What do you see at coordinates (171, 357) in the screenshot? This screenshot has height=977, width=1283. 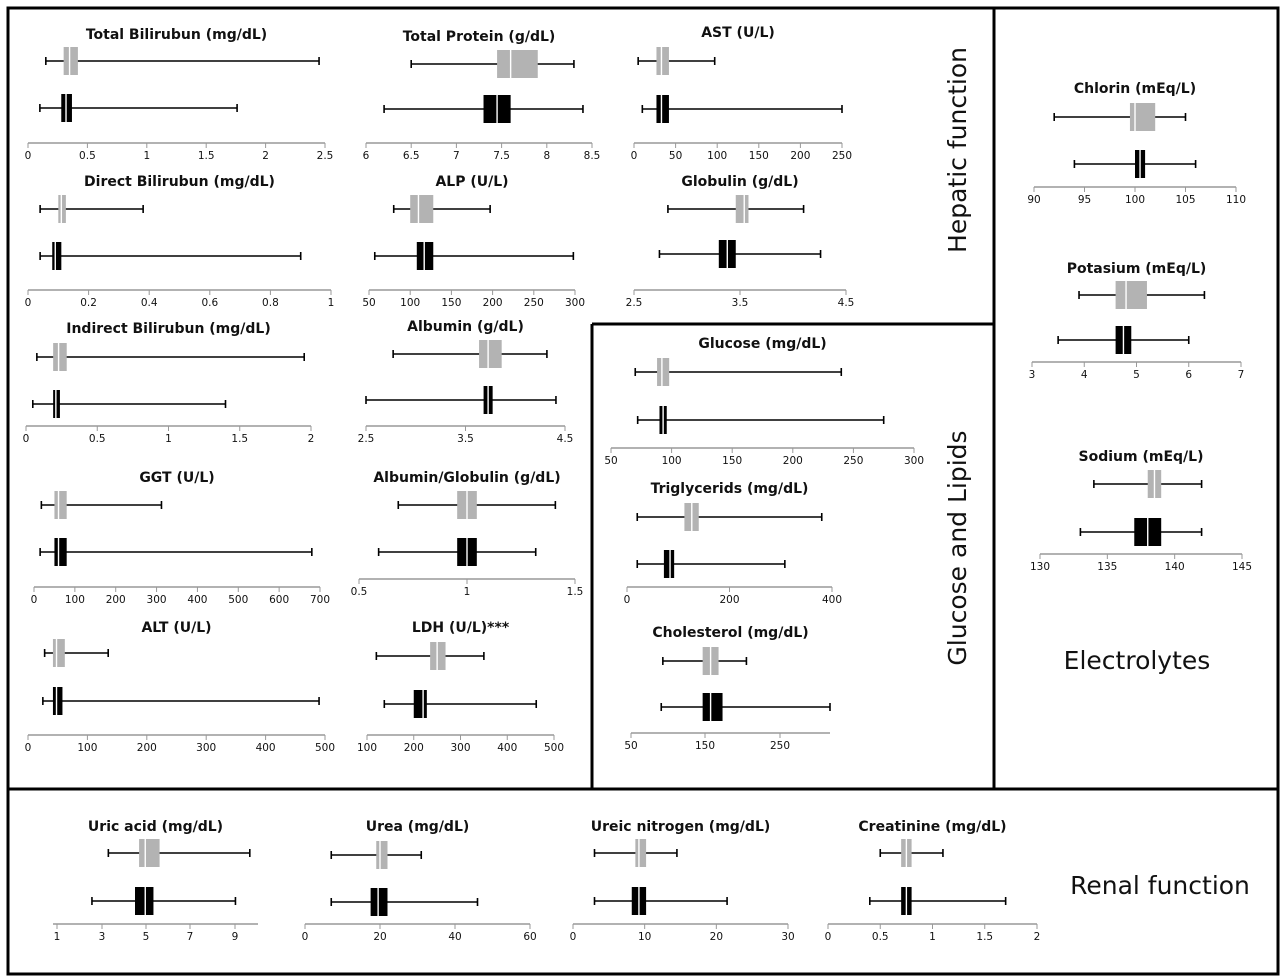 I see `reference-box-indirect-bilirubun-mg-dl` at bounding box center [171, 357].